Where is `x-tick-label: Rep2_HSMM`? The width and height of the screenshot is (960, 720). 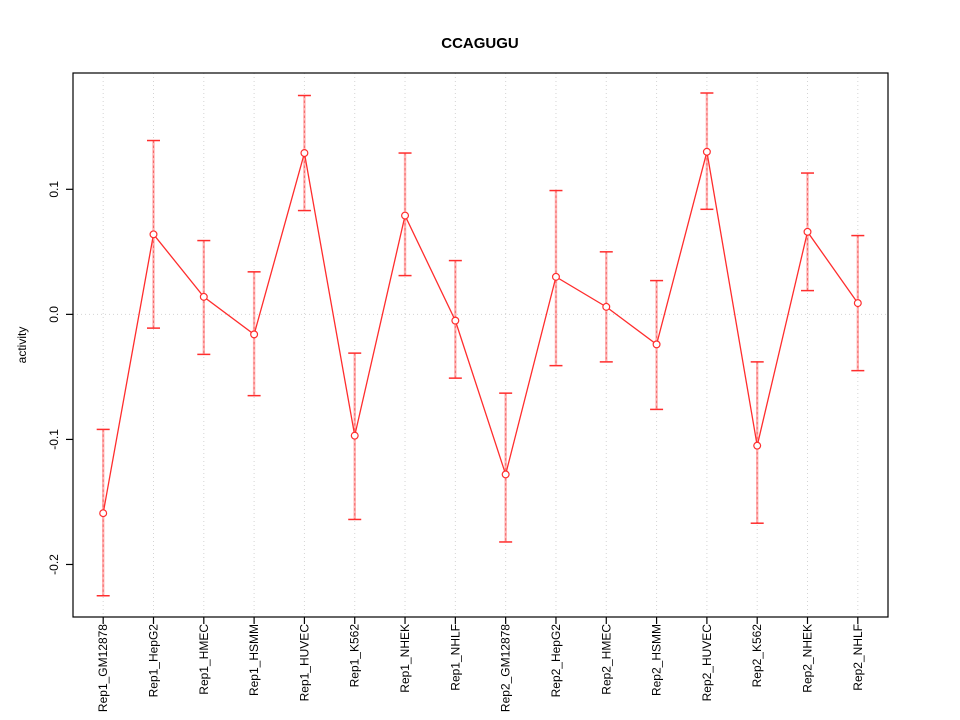
x-tick-label: Rep2_HSMM is located at coordinates (657, 660).